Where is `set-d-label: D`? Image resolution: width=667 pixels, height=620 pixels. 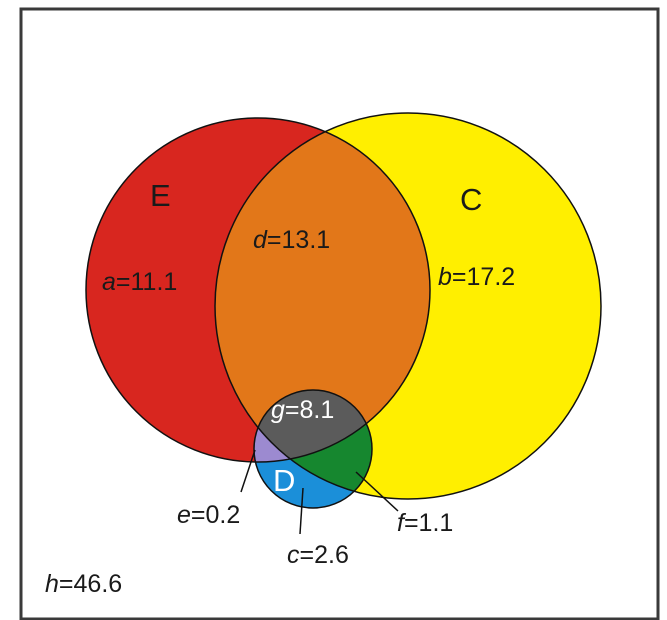 set-d-label: D is located at coordinates (284, 480).